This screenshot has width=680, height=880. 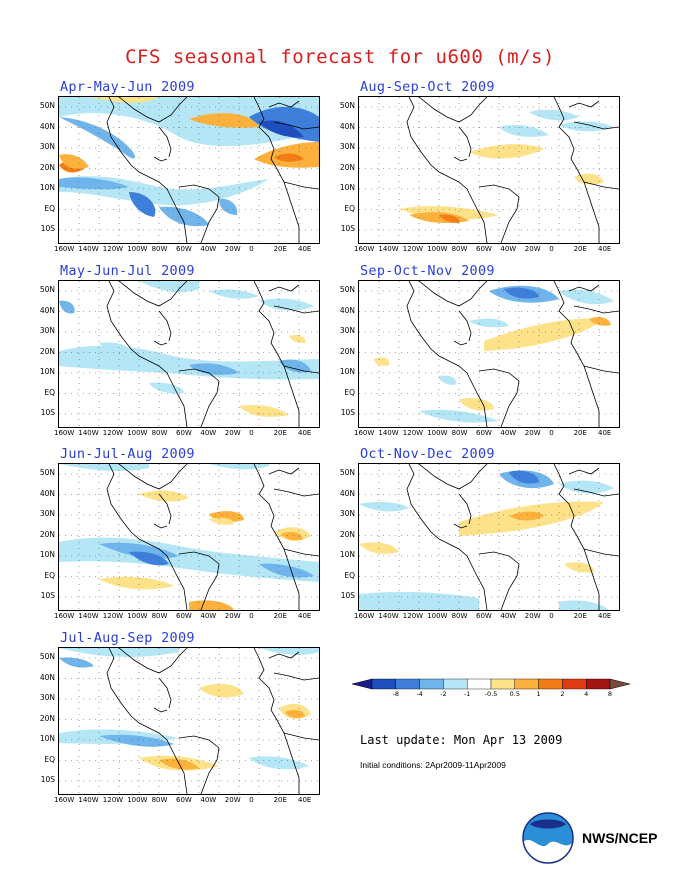 I want to click on lon-label: 100W, so click(x=437, y=433).